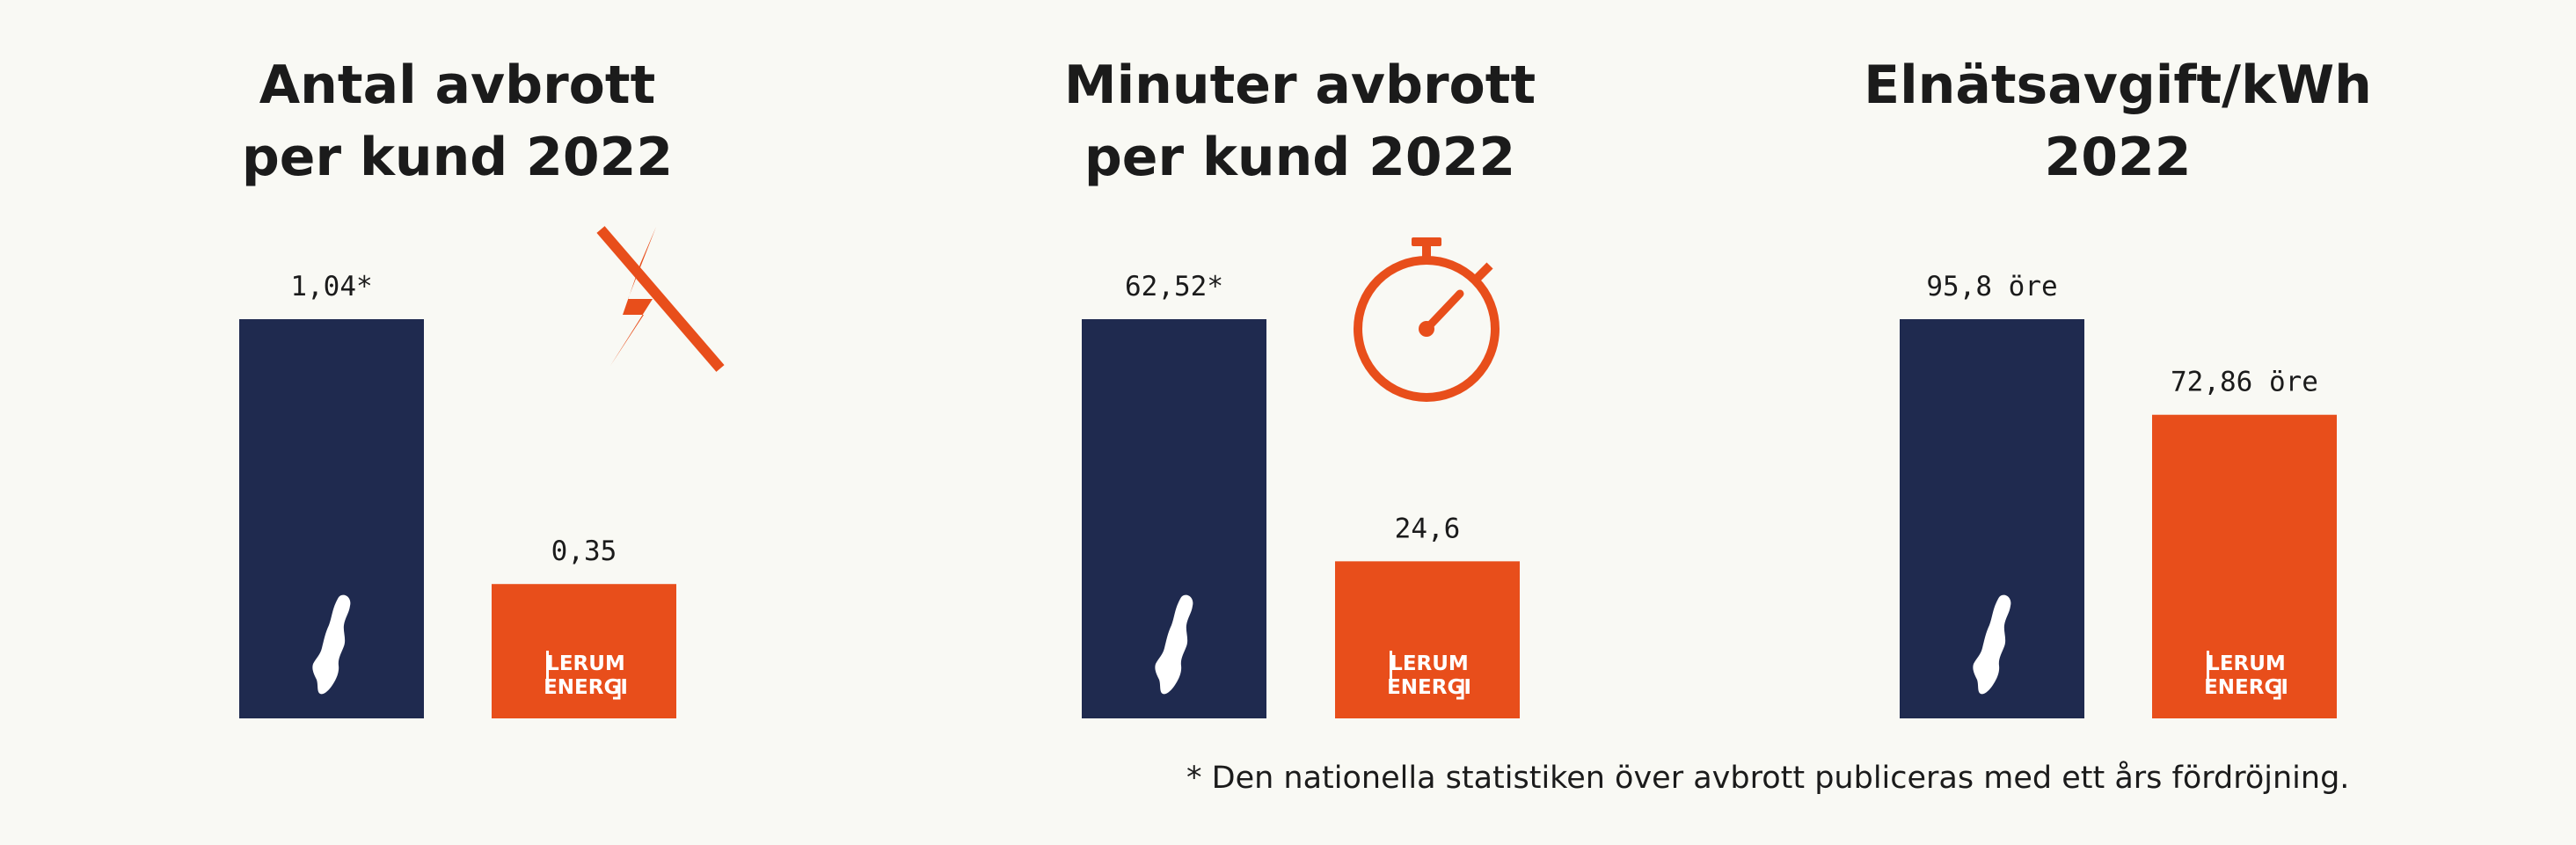 This screenshot has height=845, width=2576. I want to click on data-label: 62,52*, so click(1174, 287).